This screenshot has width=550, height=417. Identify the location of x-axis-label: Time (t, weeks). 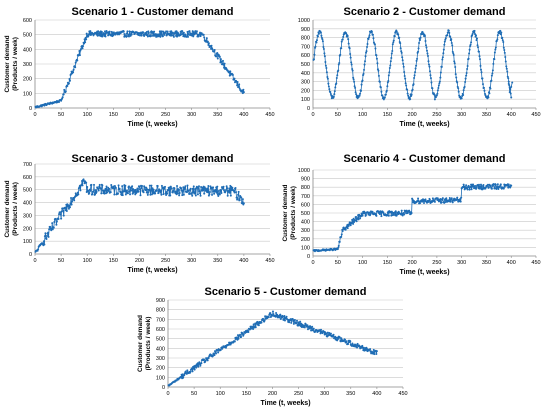
(424, 124).